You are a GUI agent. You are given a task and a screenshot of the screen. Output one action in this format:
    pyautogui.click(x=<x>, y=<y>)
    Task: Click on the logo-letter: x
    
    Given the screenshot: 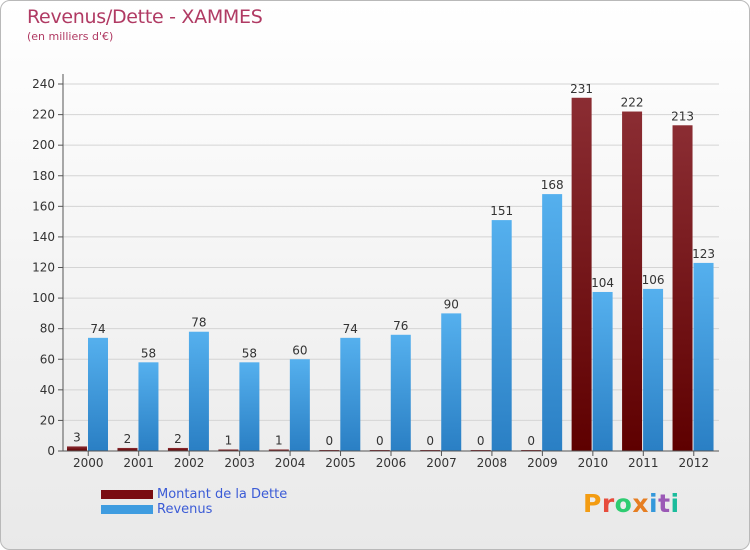 What is the action you would take?
    pyautogui.click(x=640, y=503)
    